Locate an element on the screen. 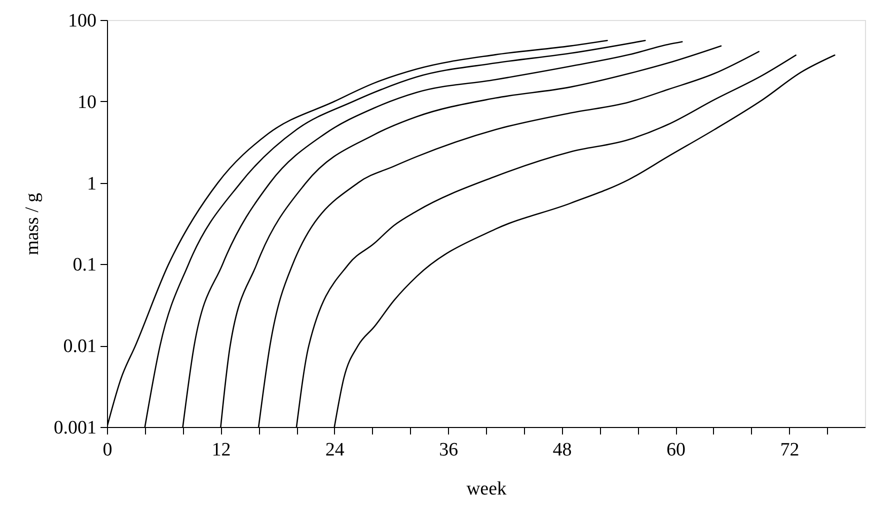 Image resolution: width=875 pixels, height=513 pixels. y-tick-label: 0.1 is located at coordinates (84, 265).